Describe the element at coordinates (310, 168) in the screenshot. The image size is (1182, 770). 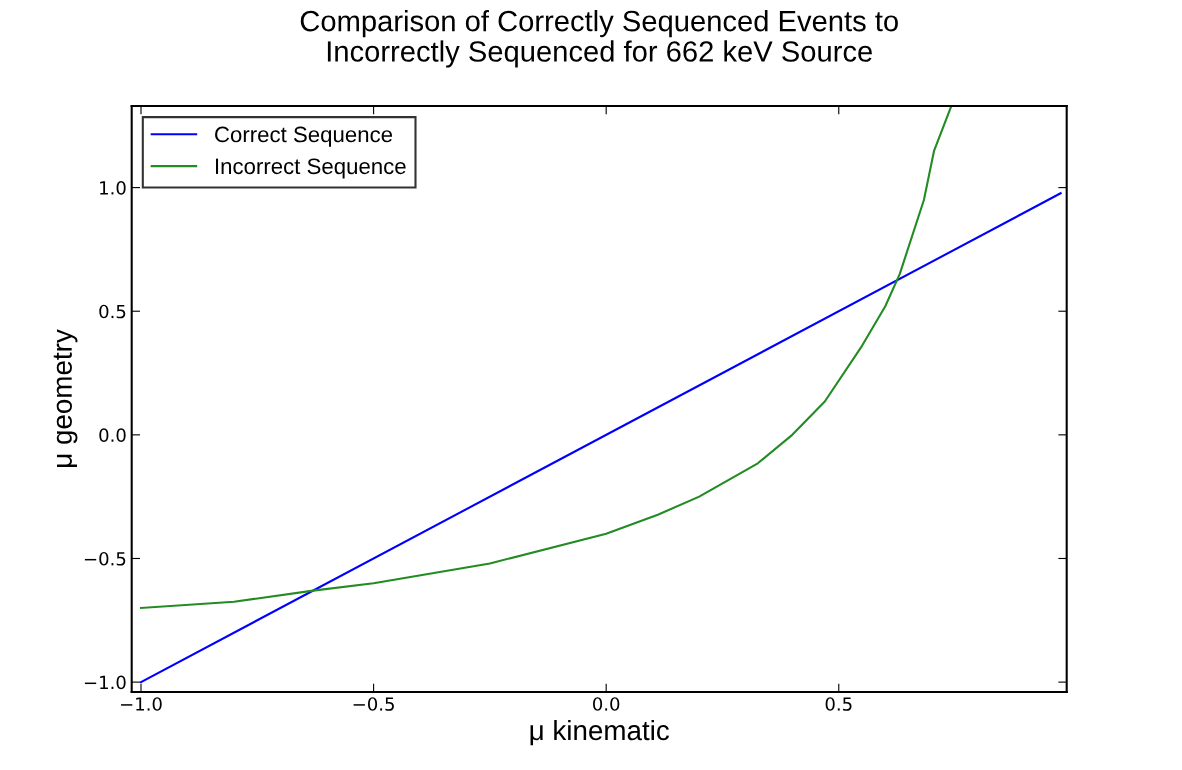
I see `legend-label: Incorrect Sequence` at that location.